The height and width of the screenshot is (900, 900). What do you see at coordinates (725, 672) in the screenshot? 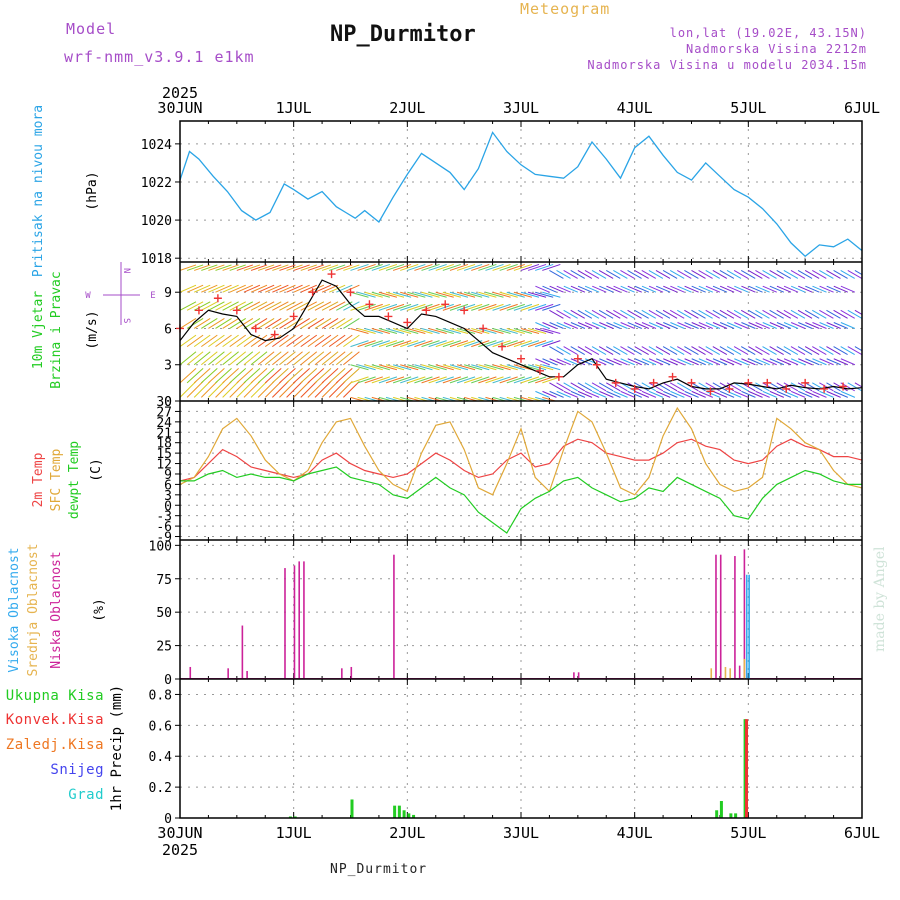
I see `cloud-bar-mid` at bounding box center [725, 672].